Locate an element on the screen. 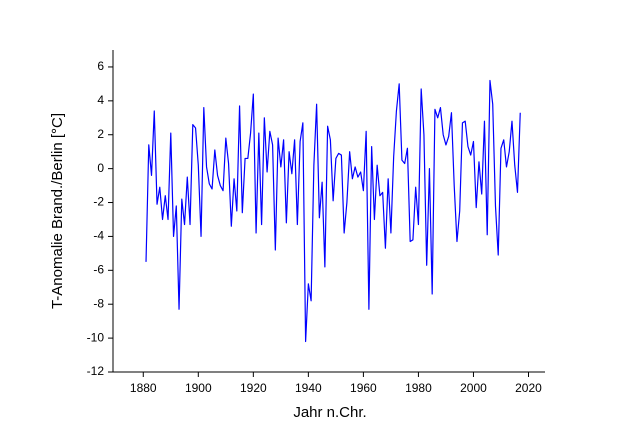 The image size is (640, 447). y-axis-title: T-Anomalie Brand./Berlin [°C] is located at coordinates (57, 211).